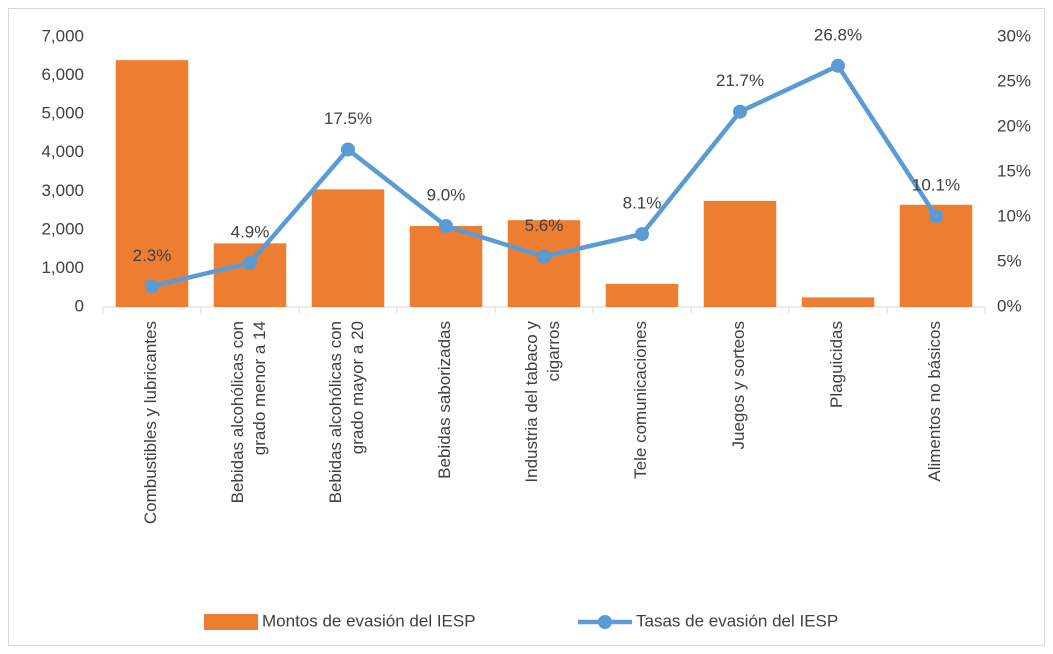  Describe the element at coordinates (231, 622) in the screenshot. I see `legend-swatch` at that location.